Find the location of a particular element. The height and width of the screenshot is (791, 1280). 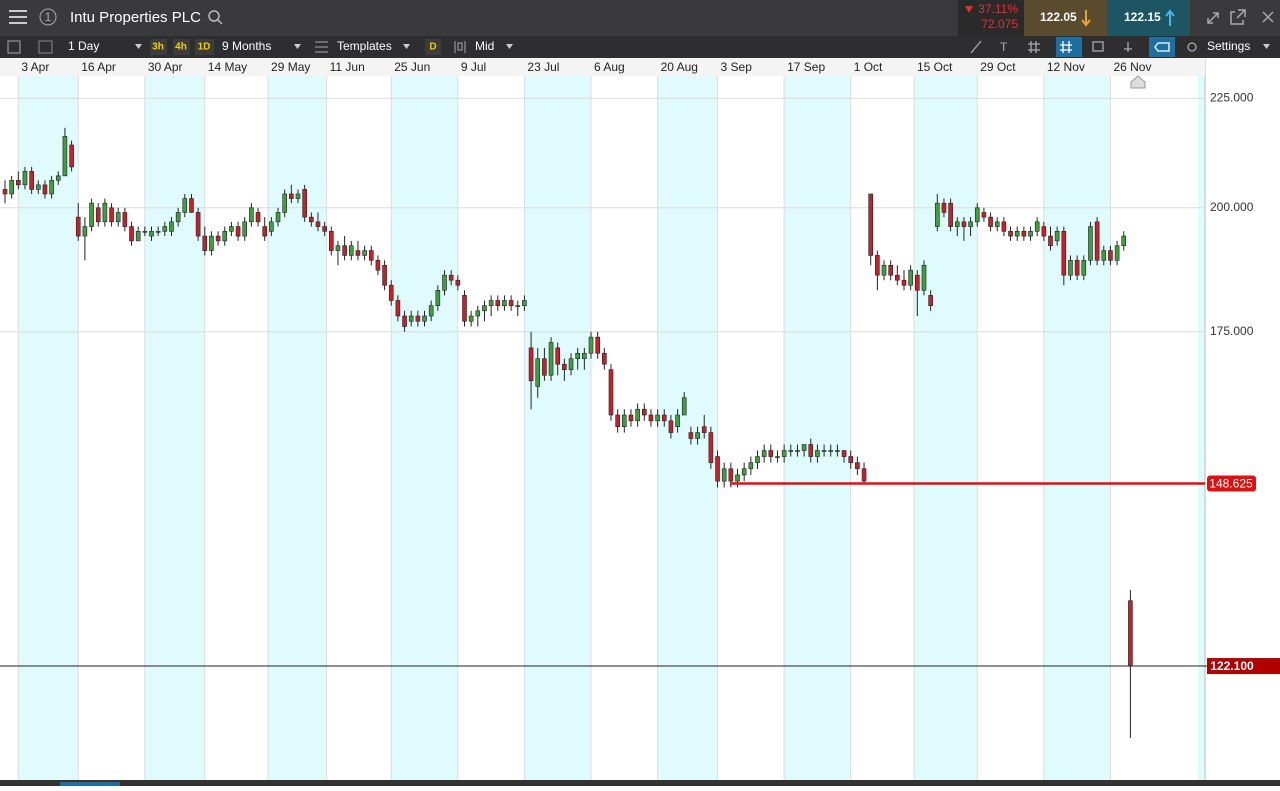

x-tick-label: 3 Apr is located at coordinates (35, 67).